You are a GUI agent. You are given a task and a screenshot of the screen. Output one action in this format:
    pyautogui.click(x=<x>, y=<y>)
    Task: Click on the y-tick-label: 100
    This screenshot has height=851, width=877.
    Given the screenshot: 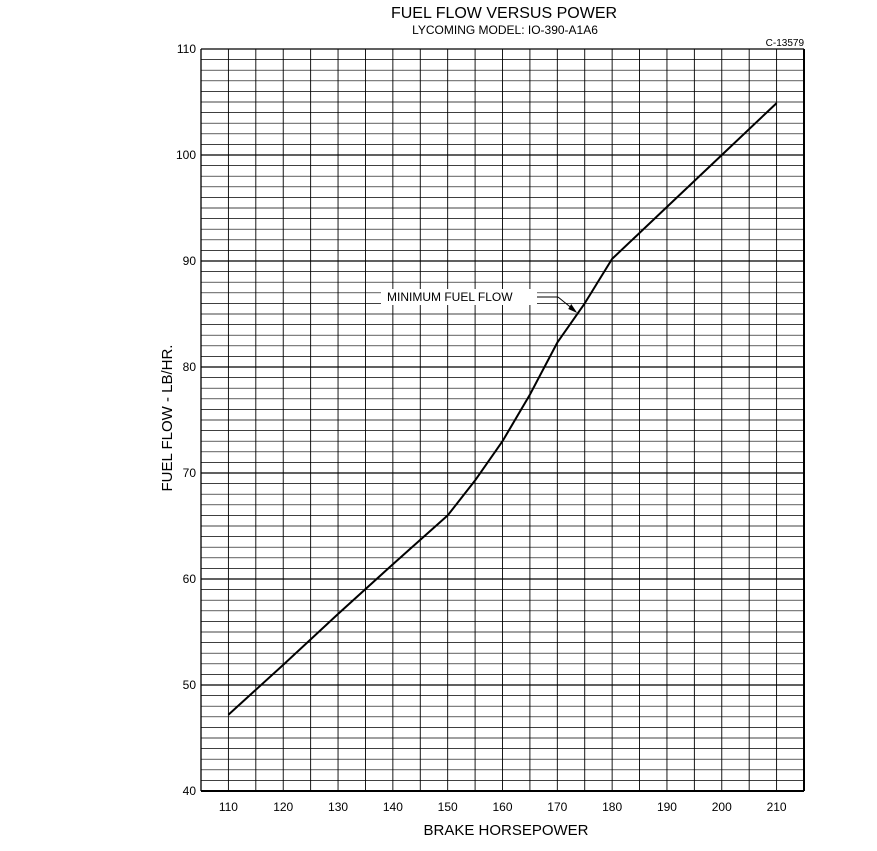 What is the action you would take?
    pyautogui.click(x=186, y=155)
    